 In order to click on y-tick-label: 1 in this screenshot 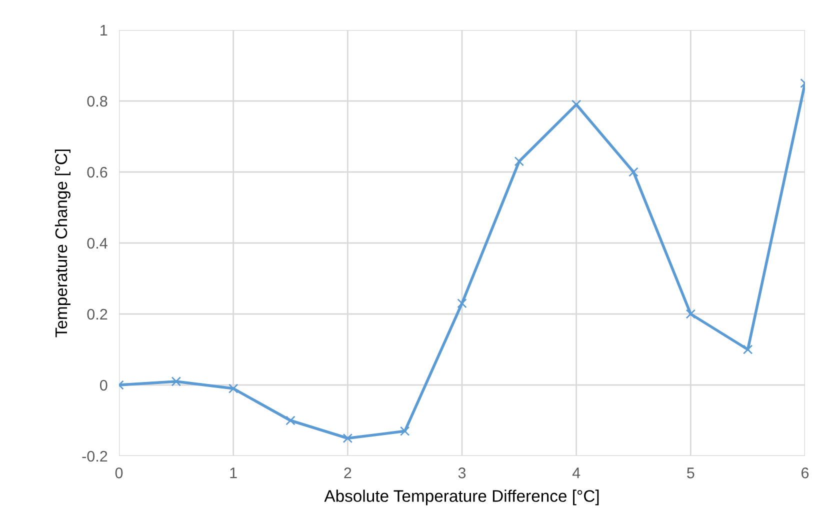, I will do `click(104, 30)`.